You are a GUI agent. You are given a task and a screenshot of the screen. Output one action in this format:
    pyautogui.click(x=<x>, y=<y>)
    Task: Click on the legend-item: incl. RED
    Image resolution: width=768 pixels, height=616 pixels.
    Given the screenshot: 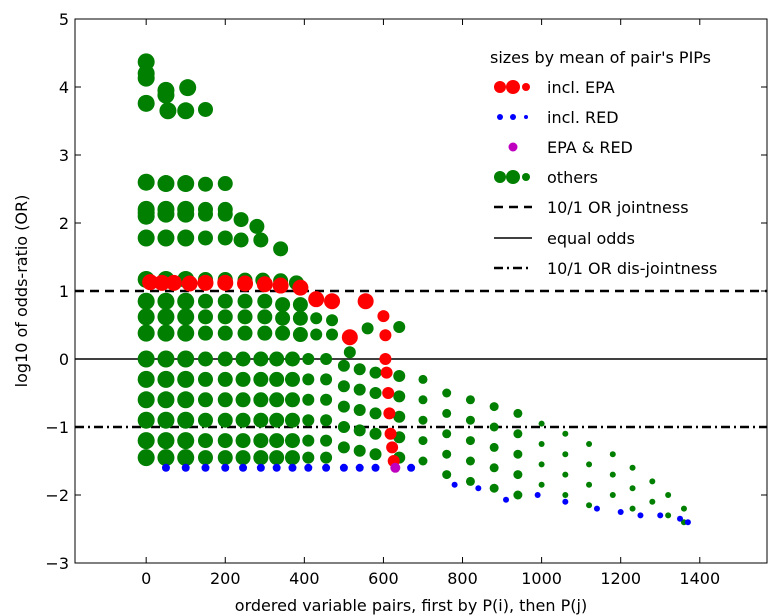 What is the action you would take?
    pyautogui.click(x=558, y=117)
    